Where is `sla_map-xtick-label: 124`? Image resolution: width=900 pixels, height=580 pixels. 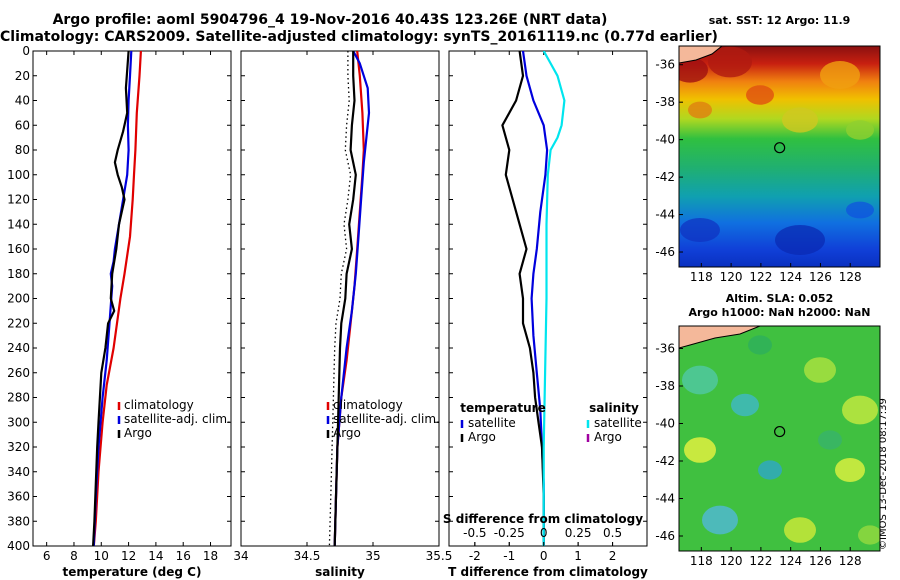 sla_map-xtick-label: 124 is located at coordinates (790, 561).